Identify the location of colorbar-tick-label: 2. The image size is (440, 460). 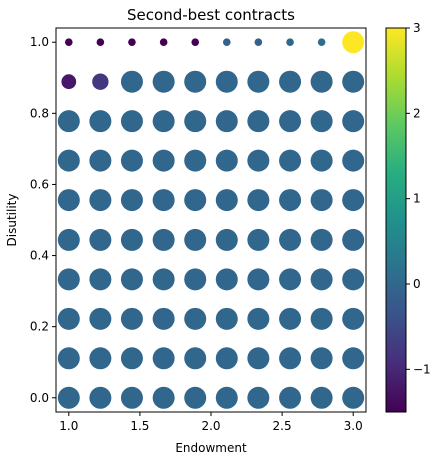
(417, 113).